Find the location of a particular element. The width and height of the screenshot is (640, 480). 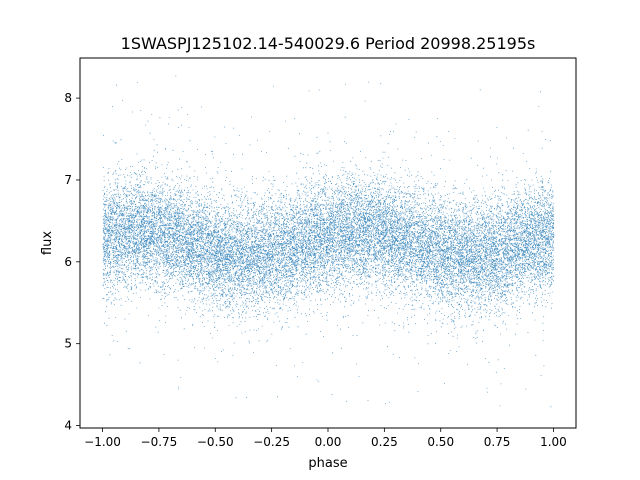

y-axis: 4 5 6 7 8 is located at coordinates (72, 262).